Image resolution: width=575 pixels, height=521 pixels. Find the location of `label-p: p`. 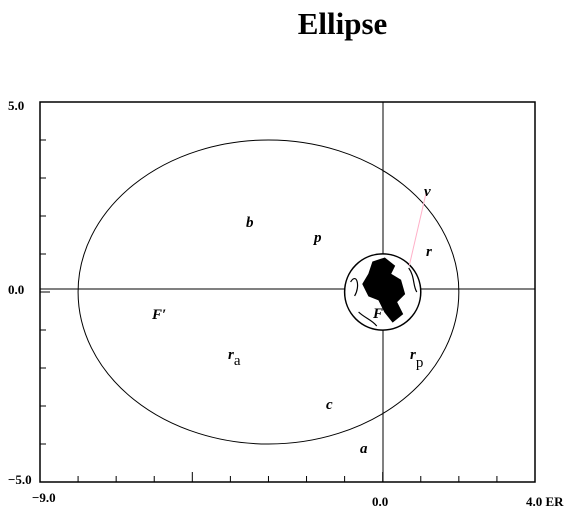

label-p: p is located at coordinates (317, 238).